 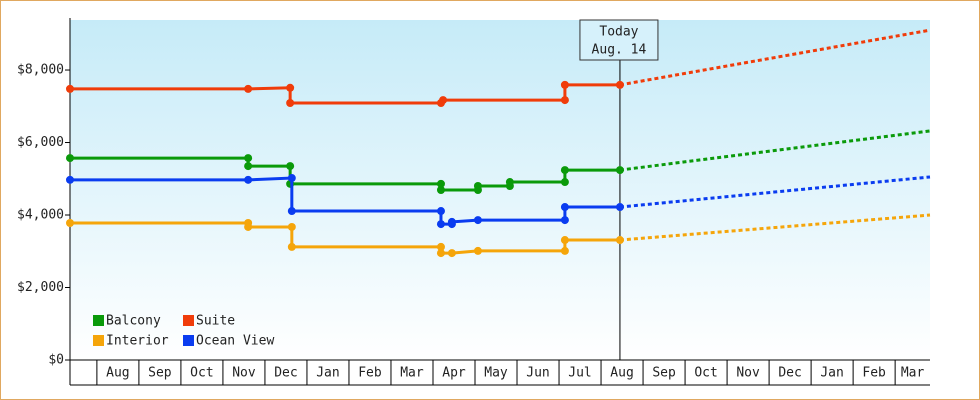 I want to click on today-box, so click(x=619, y=40).